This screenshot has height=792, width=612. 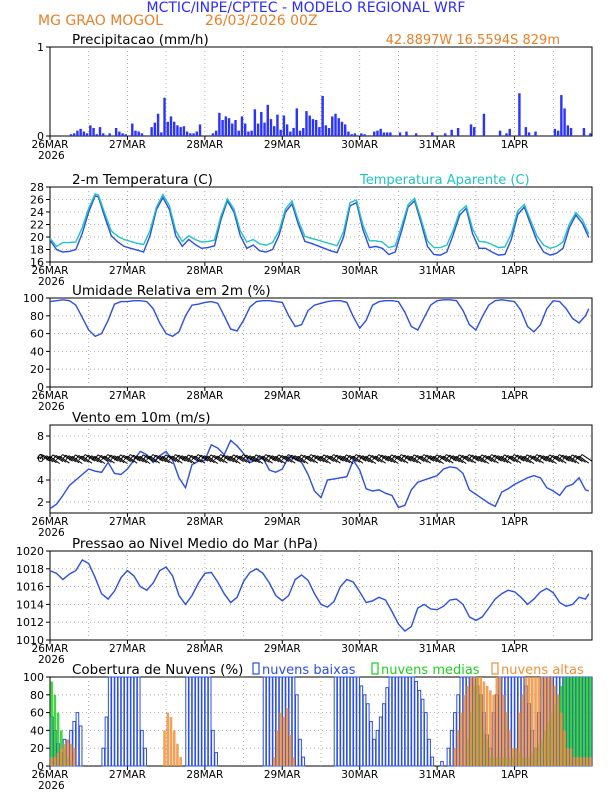 I want to click on precip-year-label: 2026, so click(x=51, y=156).